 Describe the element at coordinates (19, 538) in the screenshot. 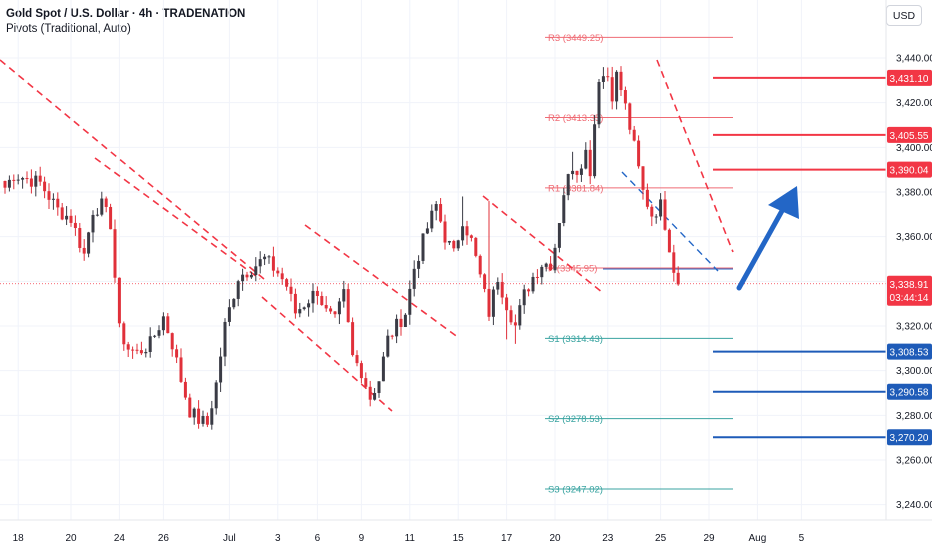

I see `time-tick-label: 18` at that location.